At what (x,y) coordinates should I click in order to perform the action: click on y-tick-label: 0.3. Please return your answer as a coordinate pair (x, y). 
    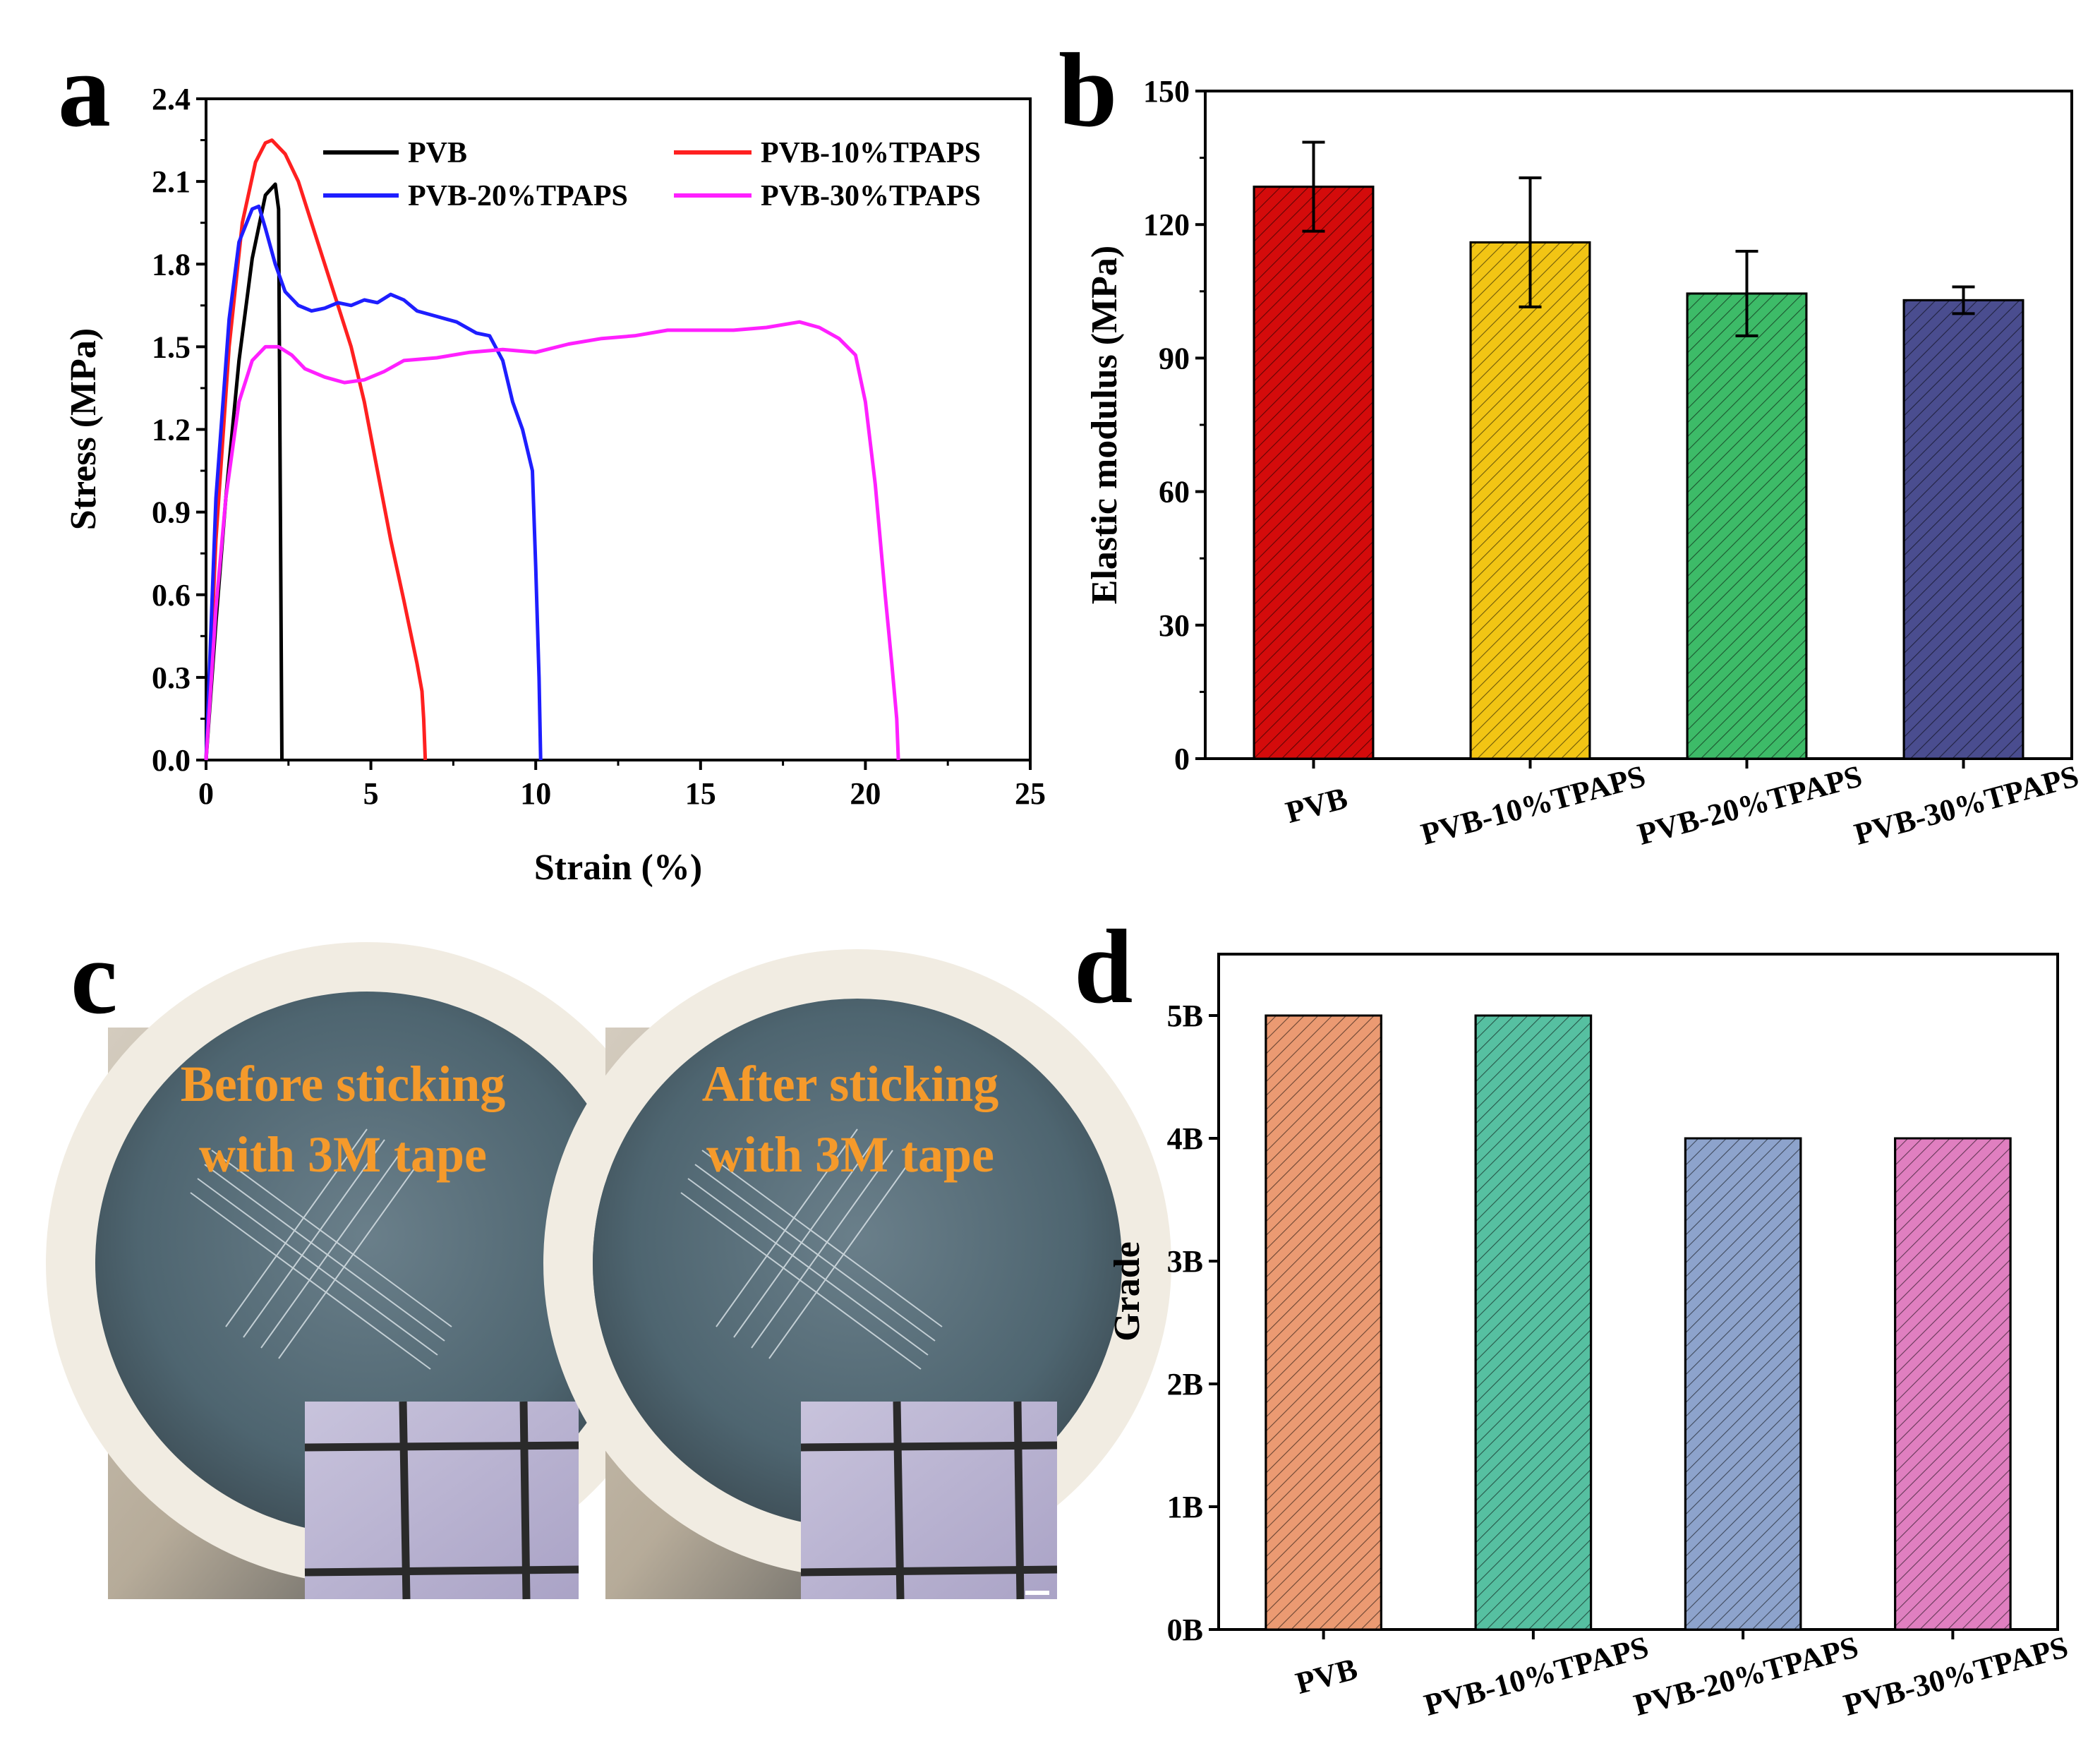
    Looking at the image, I should click on (171, 678).